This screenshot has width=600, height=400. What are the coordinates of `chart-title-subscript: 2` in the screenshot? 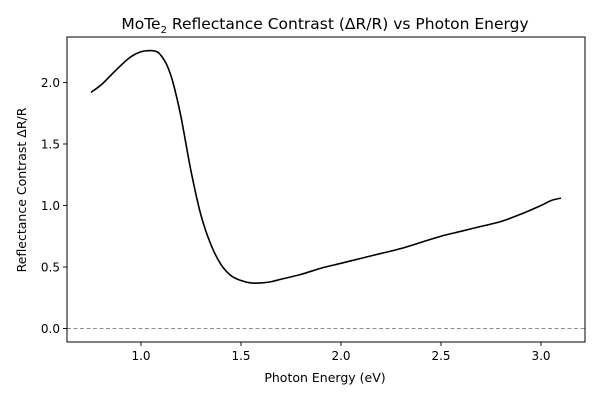 It's located at (164, 30).